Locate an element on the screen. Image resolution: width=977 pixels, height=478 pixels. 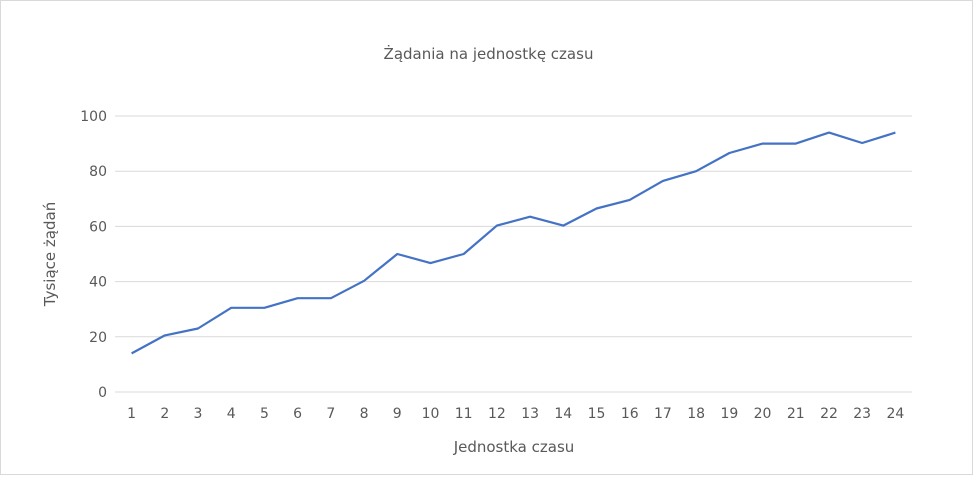
x-tick-label: 17 is located at coordinates (663, 414).